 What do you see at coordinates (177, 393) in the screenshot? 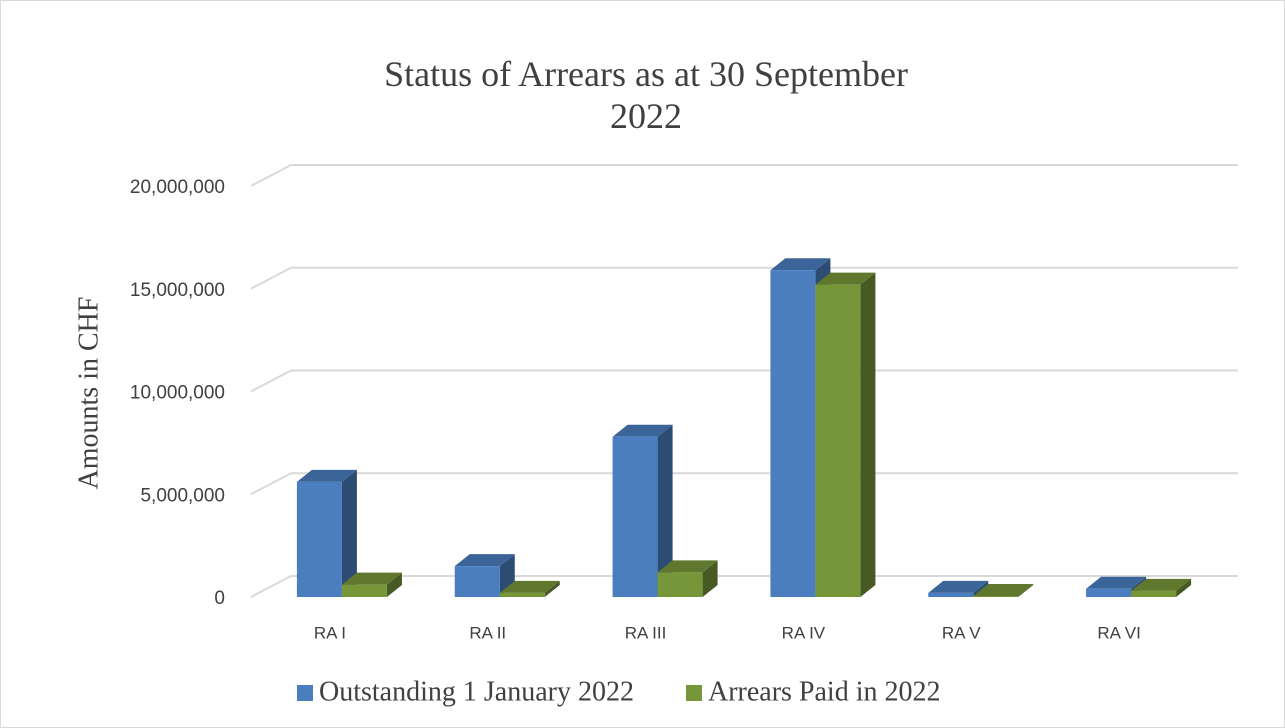
I see `y-tick-label: 10,000,000` at bounding box center [177, 393].